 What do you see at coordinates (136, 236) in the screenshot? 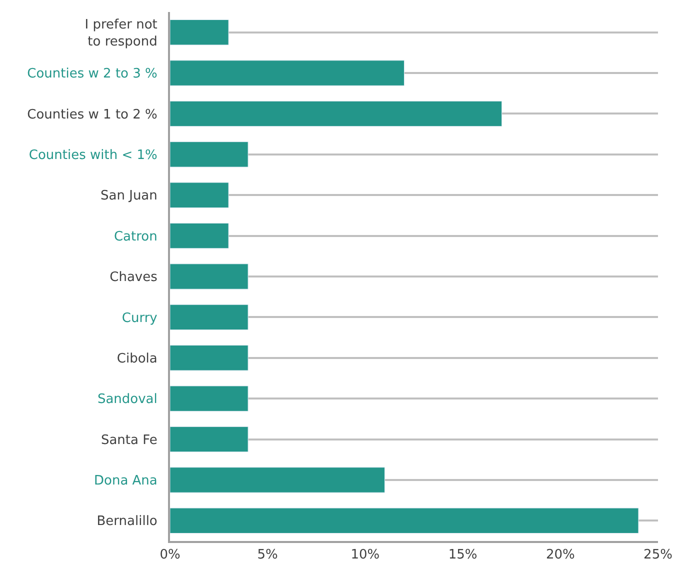
I see `y-tick-label: Catron` at bounding box center [136, 236].